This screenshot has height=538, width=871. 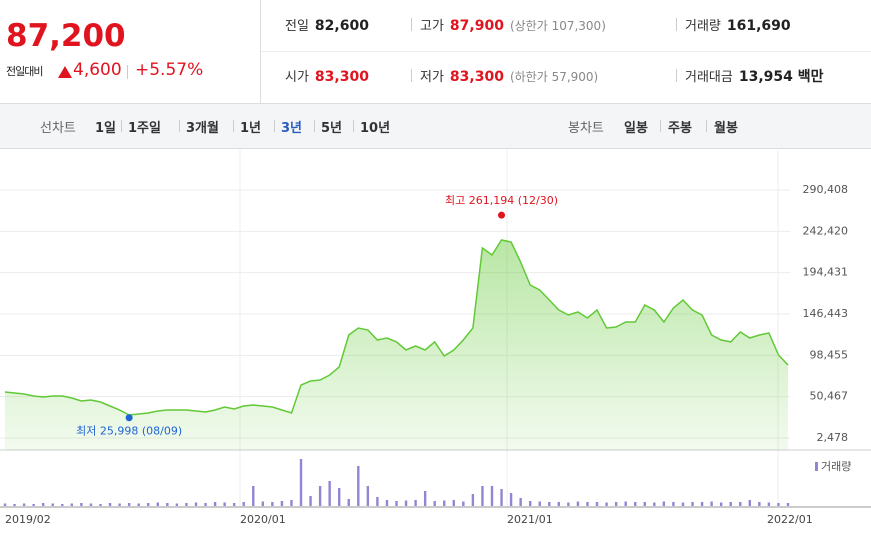 I want to click on stat-item: 고가 87,900 (상한가 107,300), so click(x=513, y=24).